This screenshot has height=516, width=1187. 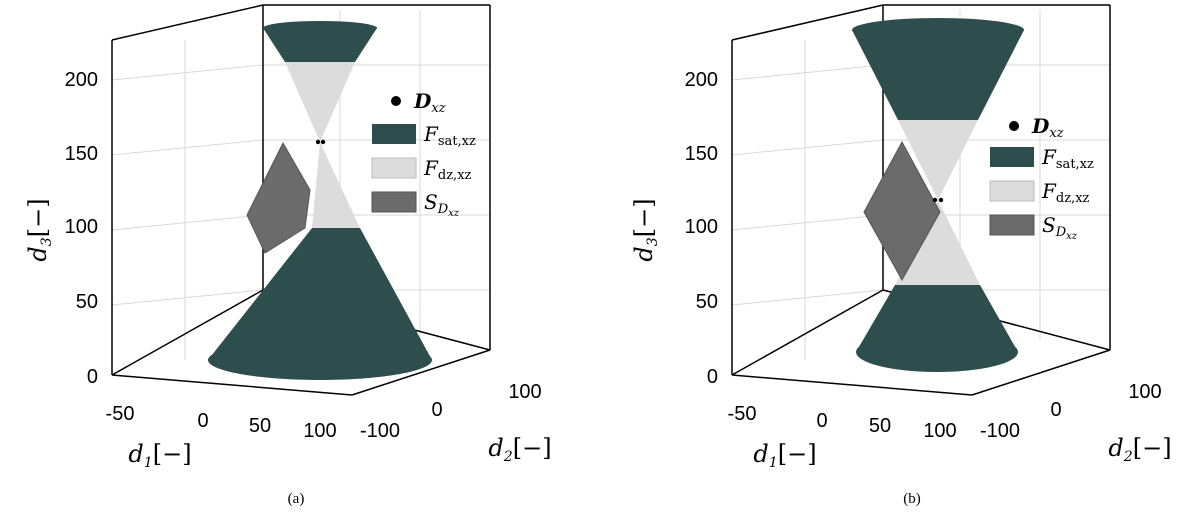 I want to click on panel-b-caption: (b), so click(x=912, y=499).